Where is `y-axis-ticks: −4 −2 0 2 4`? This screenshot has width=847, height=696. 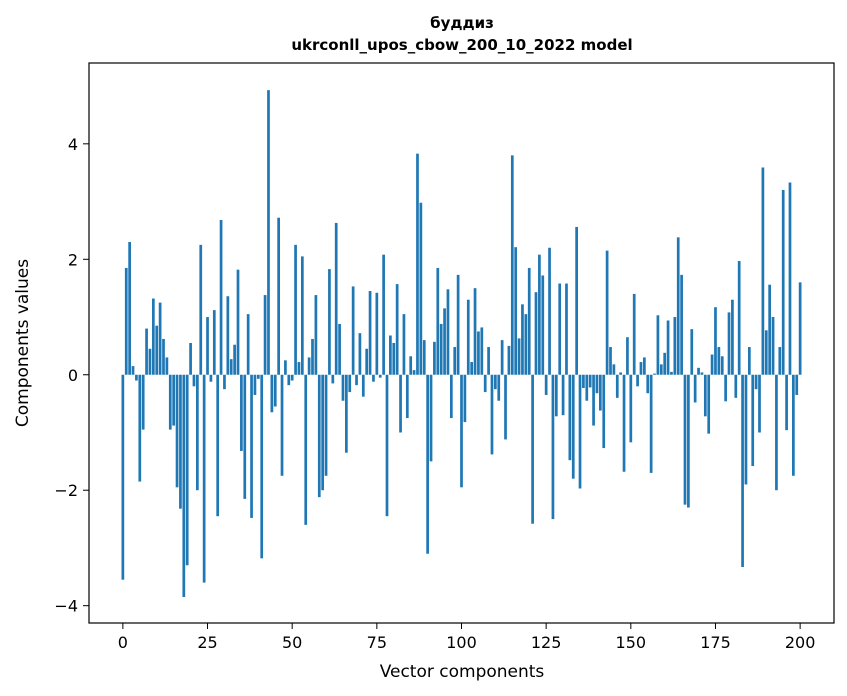 y-axis-ticks: −4 −2 0 2 4 is located at coordinates (71, 375).